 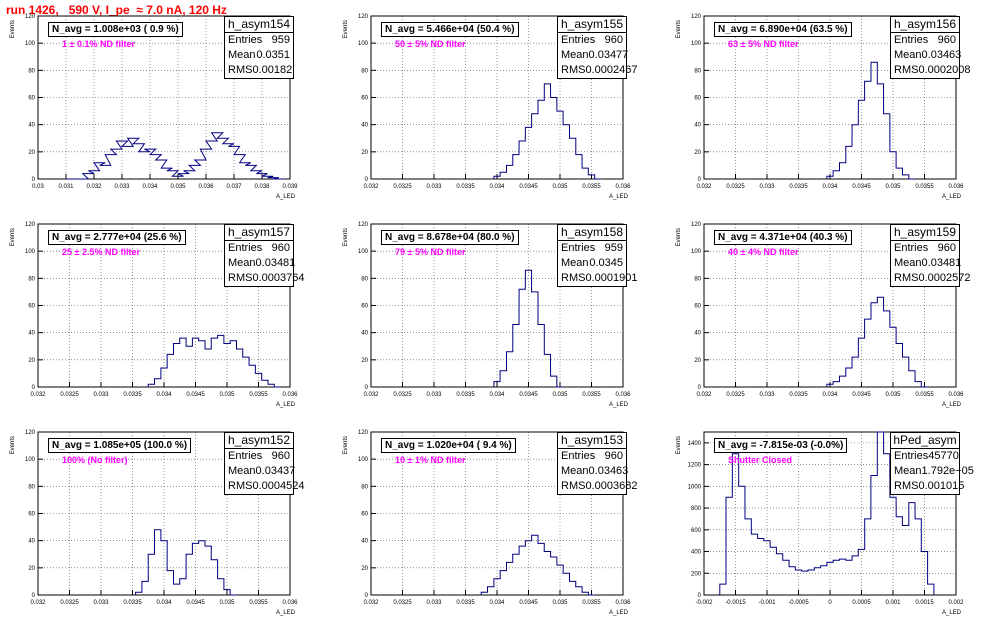 What do you see at coordinates (763, 252) in the screenshot?
I see `filter-label: 40 ± 4% ND filter` at bounding box center [763, 252].